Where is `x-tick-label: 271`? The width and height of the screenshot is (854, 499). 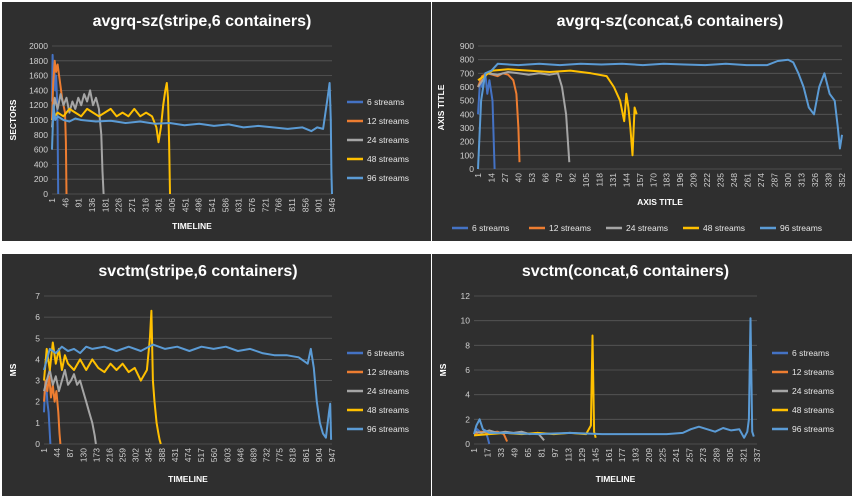
x-tick-label: 271 is located at coordinates (132, 205).